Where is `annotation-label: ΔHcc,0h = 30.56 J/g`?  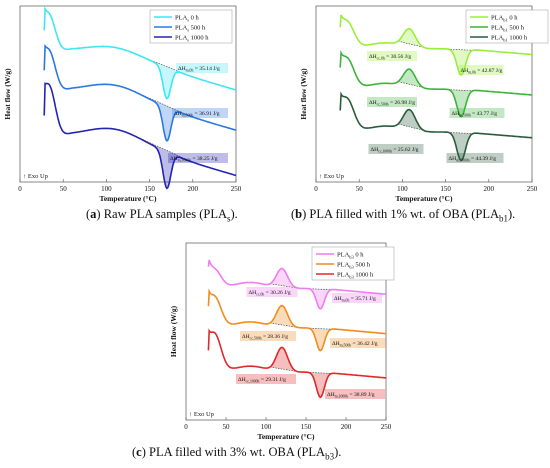 annotation-label: ΔHcc,0h = 30.56 J/g is located at coordinates (390, 58).